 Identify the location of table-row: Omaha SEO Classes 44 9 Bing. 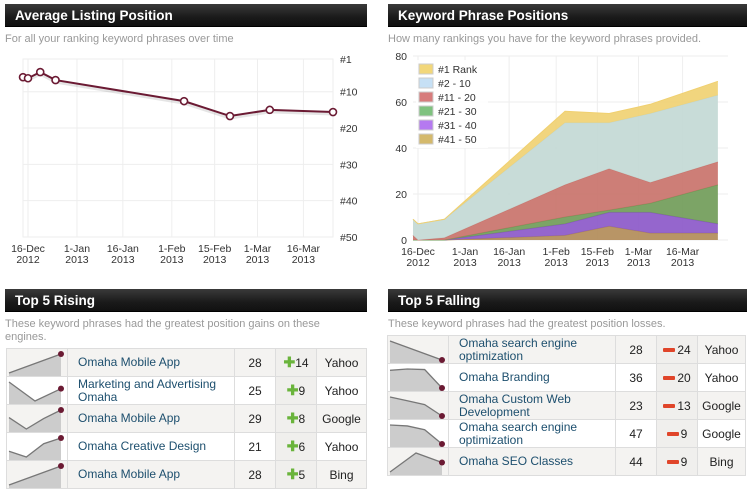
(566, 461).